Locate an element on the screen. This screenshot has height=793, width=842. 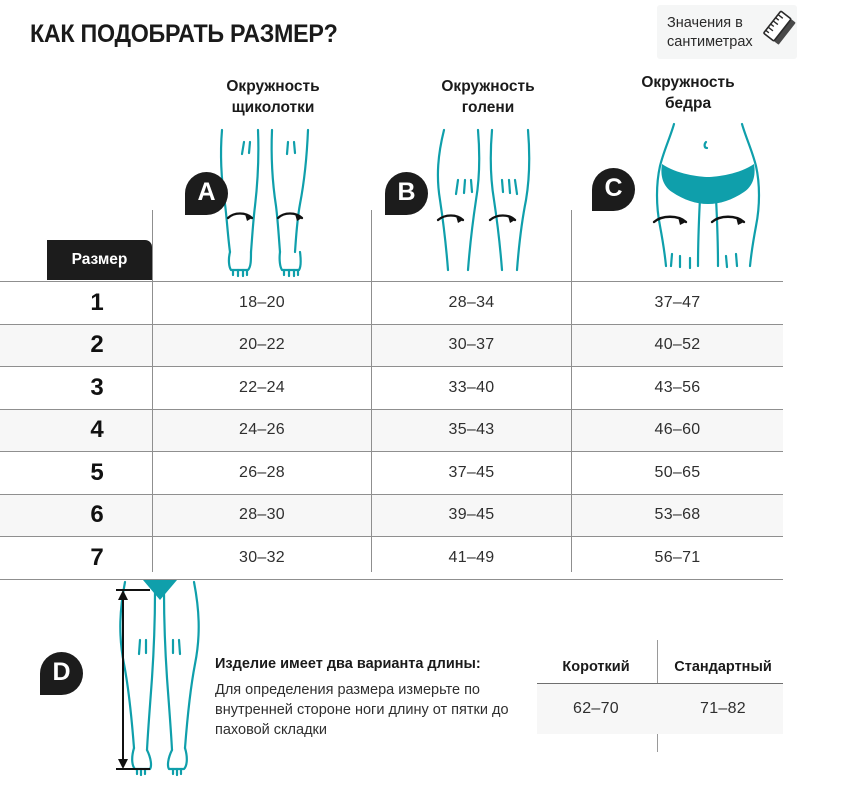
length-table-value-row: 62–70 71–82 is located at coordinates (660, 708).